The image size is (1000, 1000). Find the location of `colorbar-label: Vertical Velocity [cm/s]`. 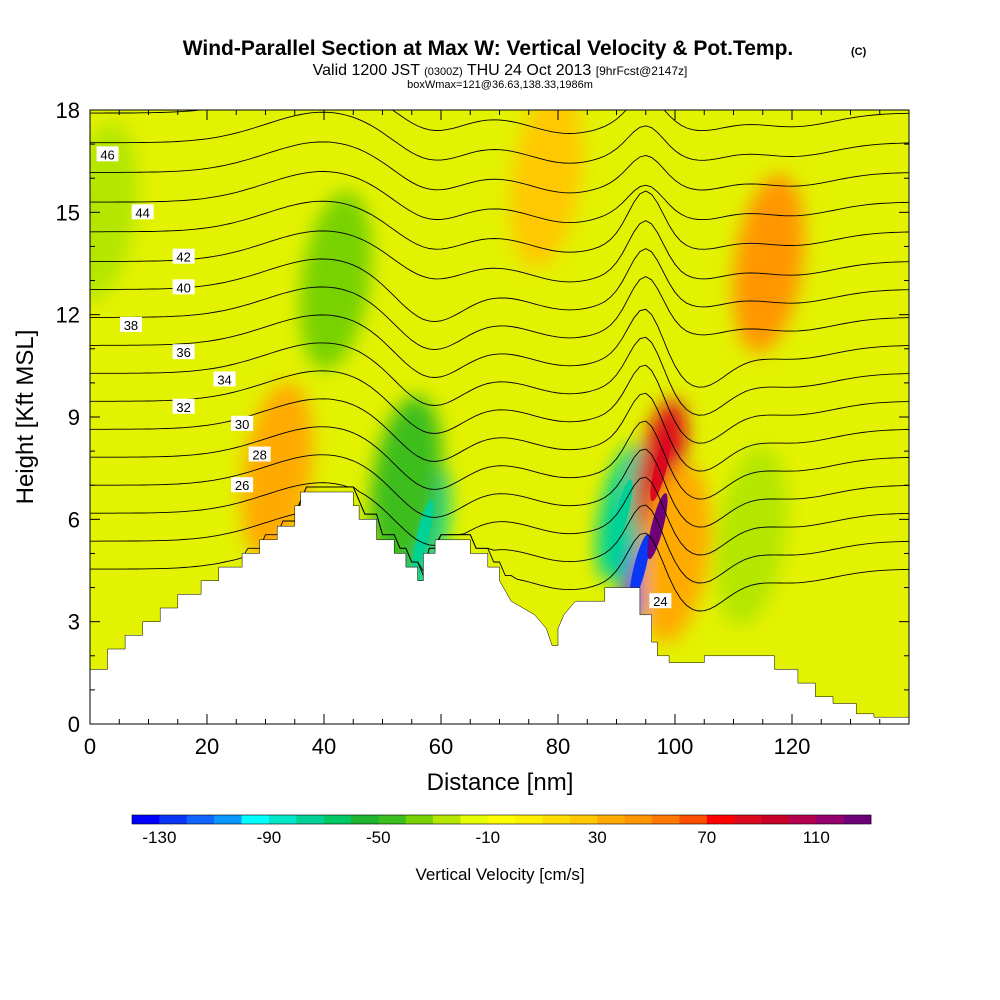

colorbar-label: Vertical Velocity [cm/s] is located at coordinates (499, 874).